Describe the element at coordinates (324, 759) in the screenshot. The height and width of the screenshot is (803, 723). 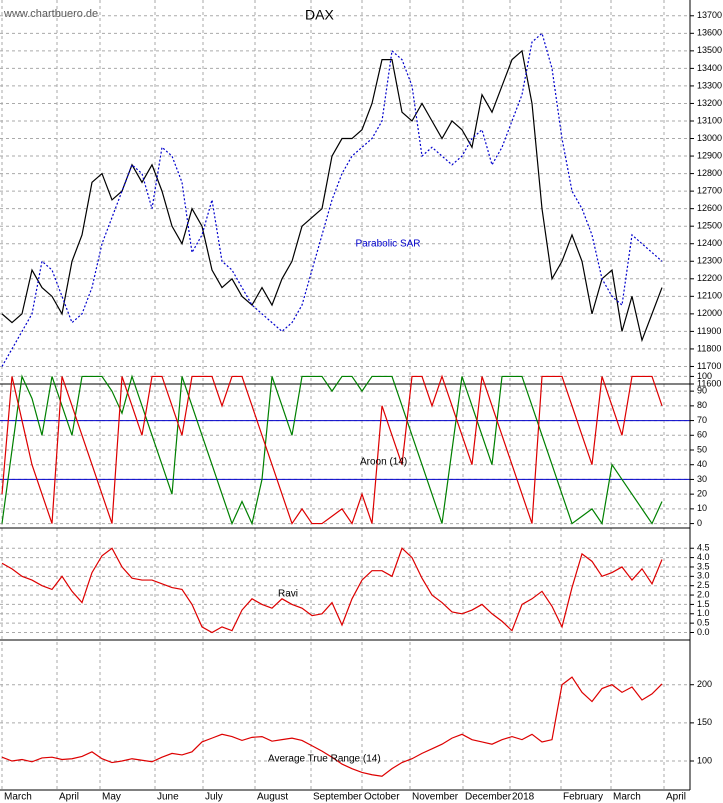
I see `panel-title: Average True Range (14)` at that location.